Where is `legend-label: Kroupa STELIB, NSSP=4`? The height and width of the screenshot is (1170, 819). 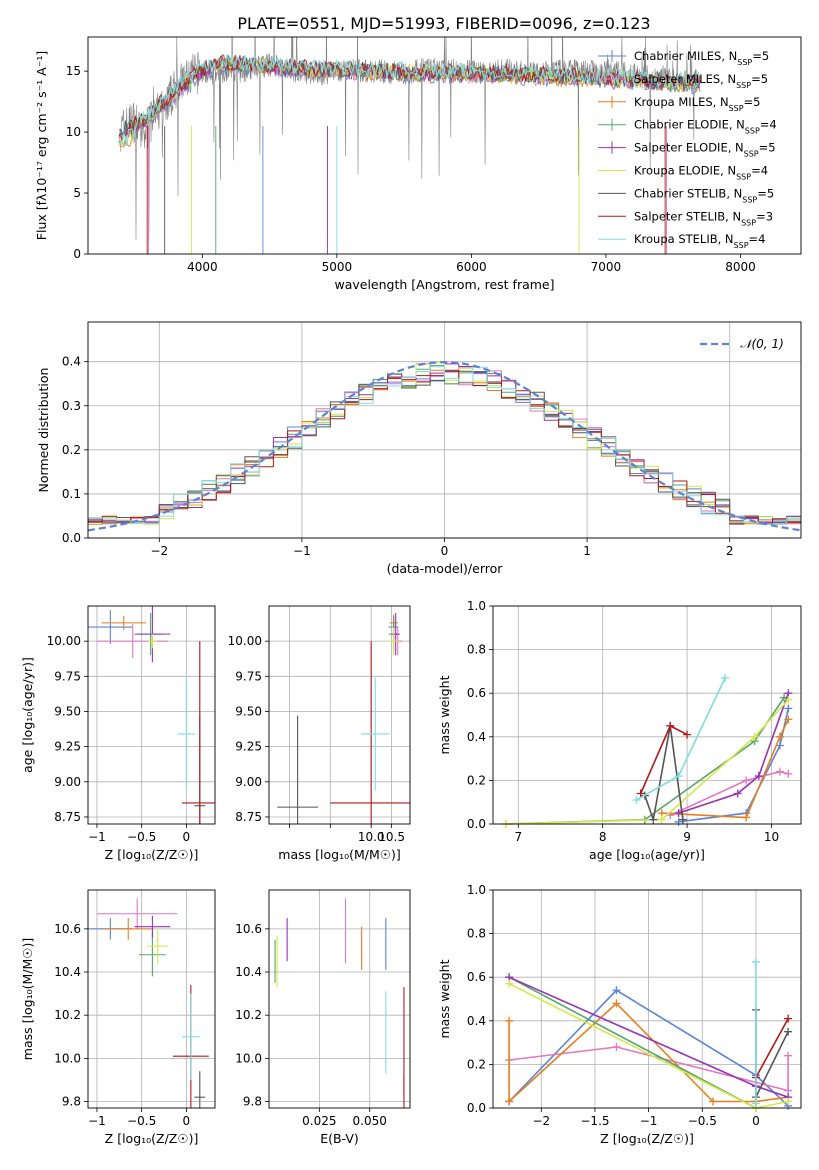 legend-label: Kroupa STELIB, NSSP=4 is located at coordinates (699, 241).